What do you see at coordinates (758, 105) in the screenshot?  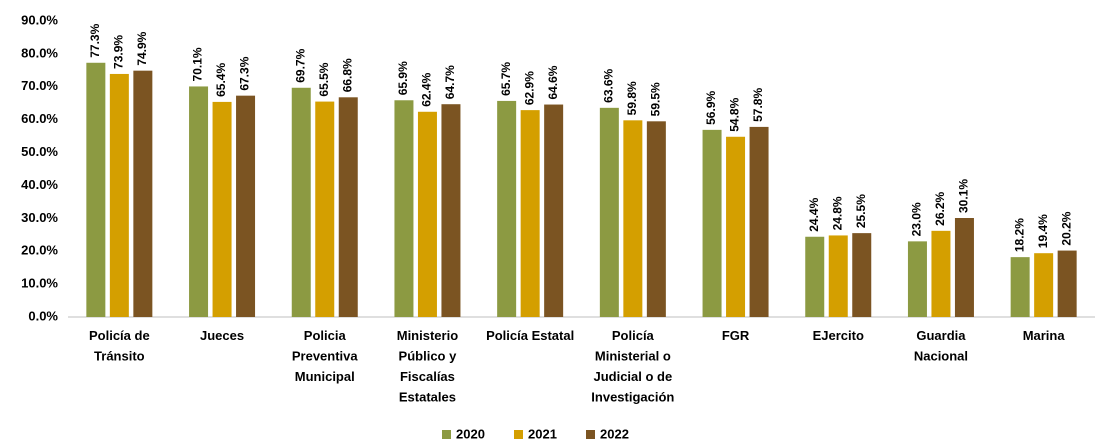 I see `data-label: 57.8%` at bounding box center [758, 105].